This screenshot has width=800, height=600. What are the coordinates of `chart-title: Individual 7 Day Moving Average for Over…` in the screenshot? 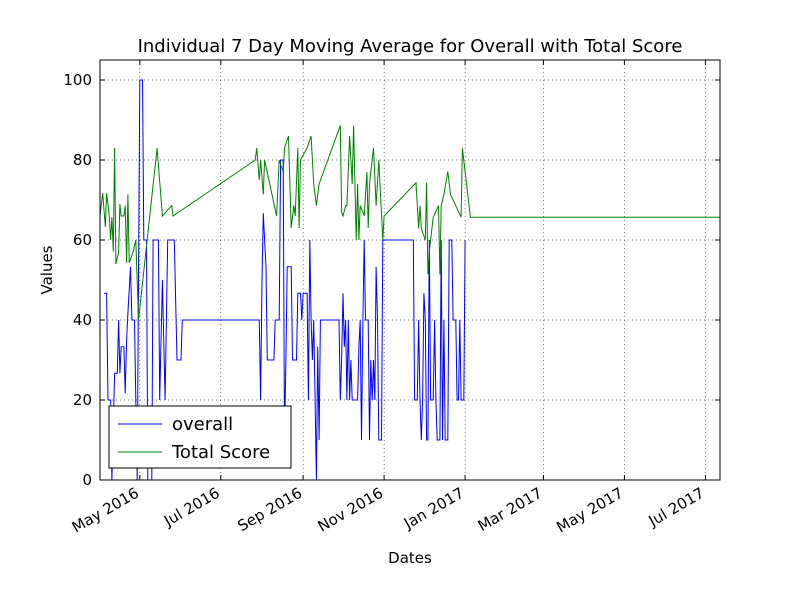 It's located at (410, 46).